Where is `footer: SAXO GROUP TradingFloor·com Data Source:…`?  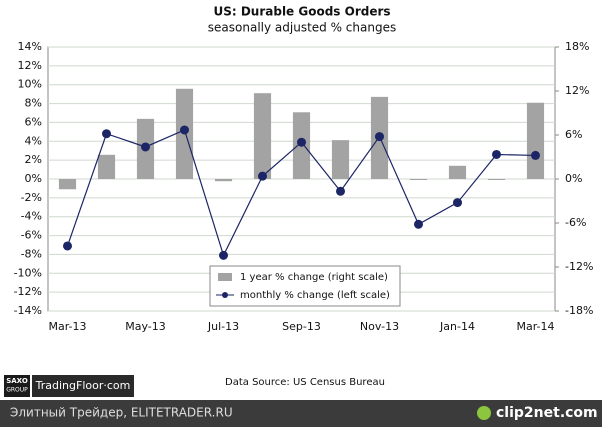 footer: SAXO GROUP TradingFloor·com Data Source:… is located at coordinates (301, 401).